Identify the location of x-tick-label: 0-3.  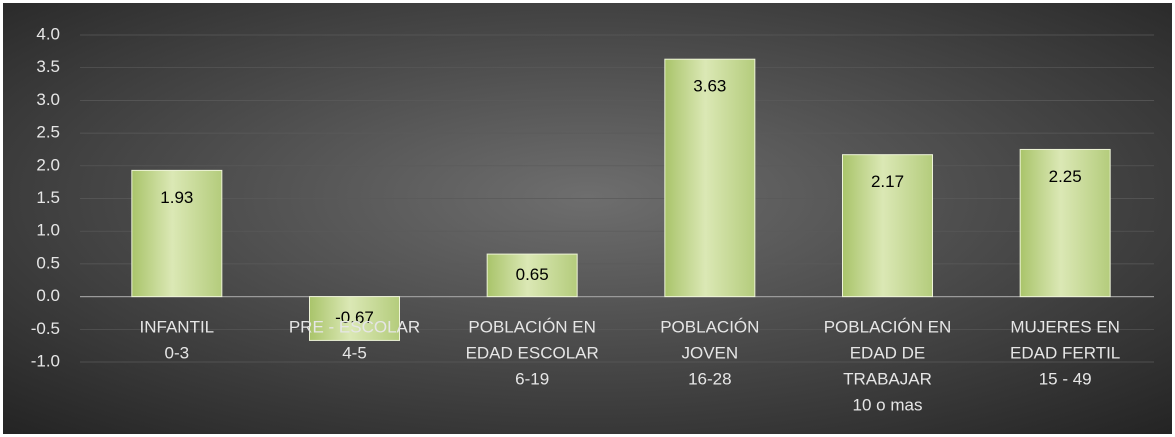
(177, 352).